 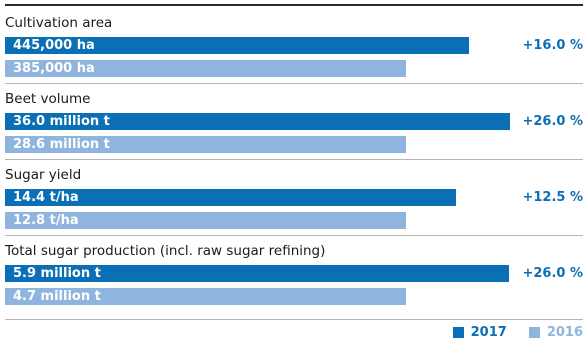 What do you see at coordinates (46, 220) in the screenshot?
I see `bar-label-previous: 12.8 t/ha` at bounding box center [46, 220].